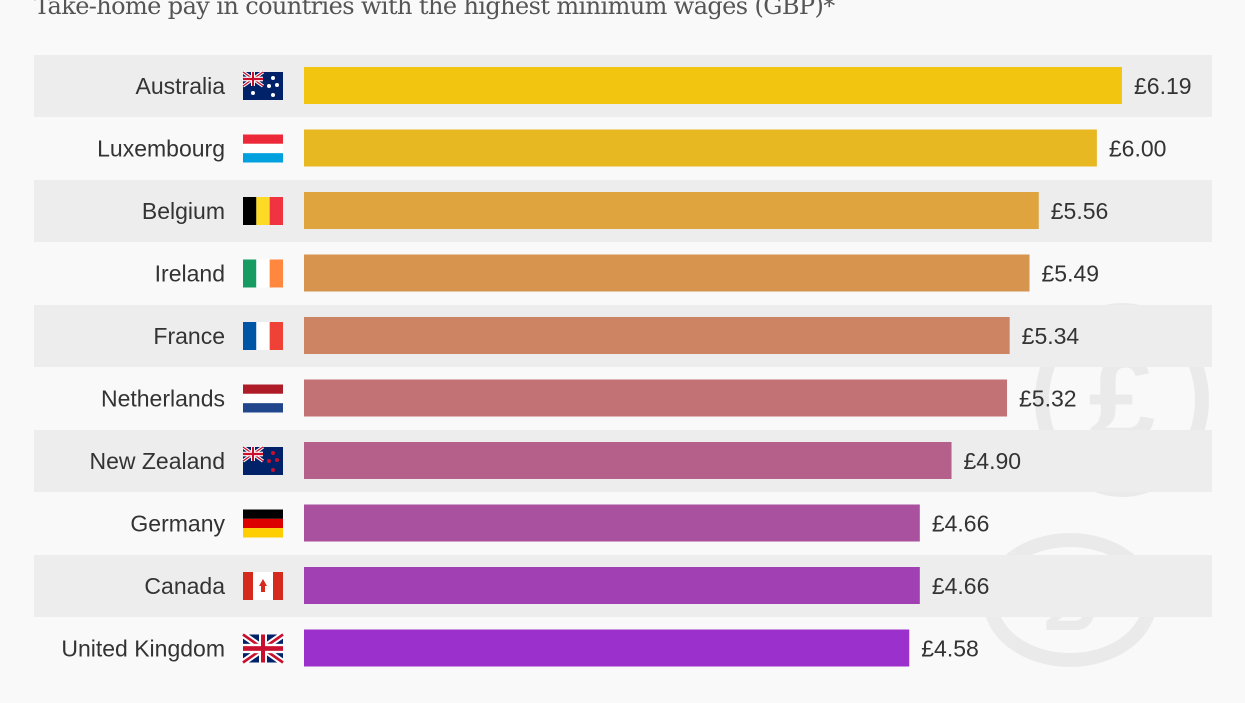 Image resolution: width=1245 pixels, height=703 pixels. Describe the element at coordinates (993, 461) in the screenshot. I see `value-label: £4.90` at that location.